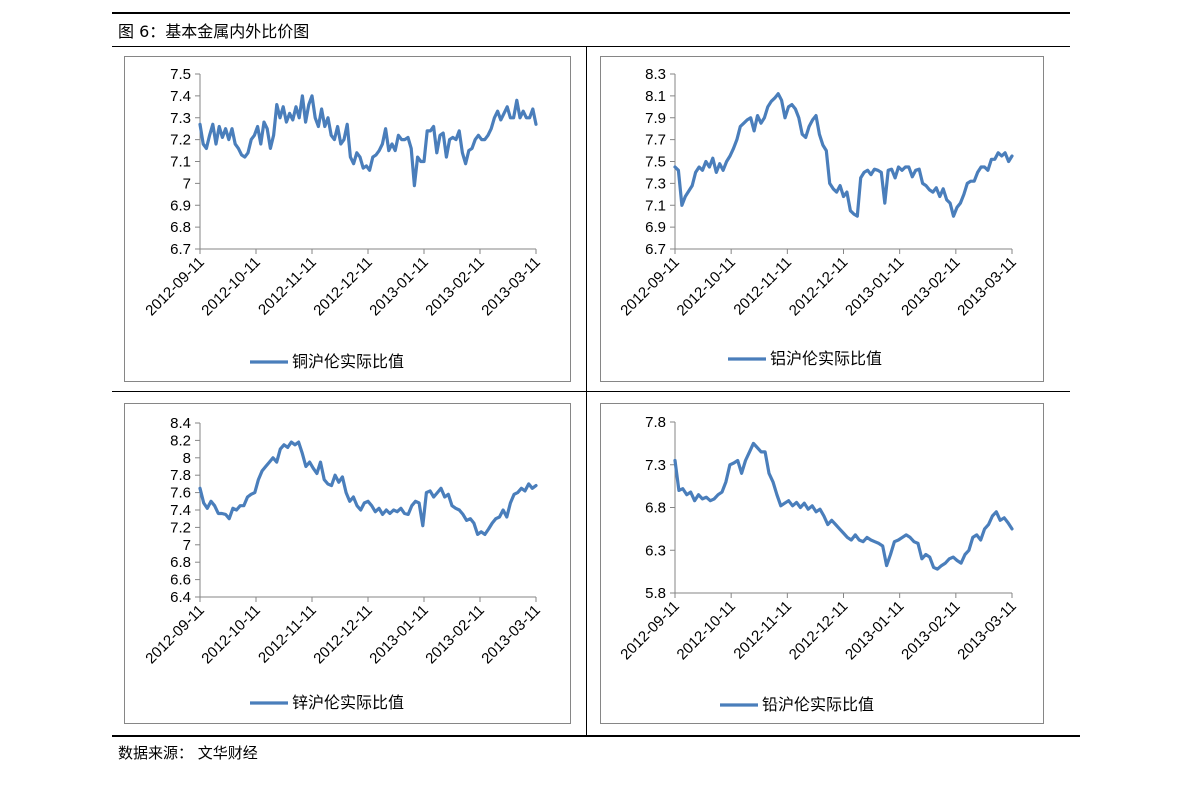 This screenshot has width=1191, height=785. I want to click on copper-y-tick-label: 6.7, so click(180, 249).